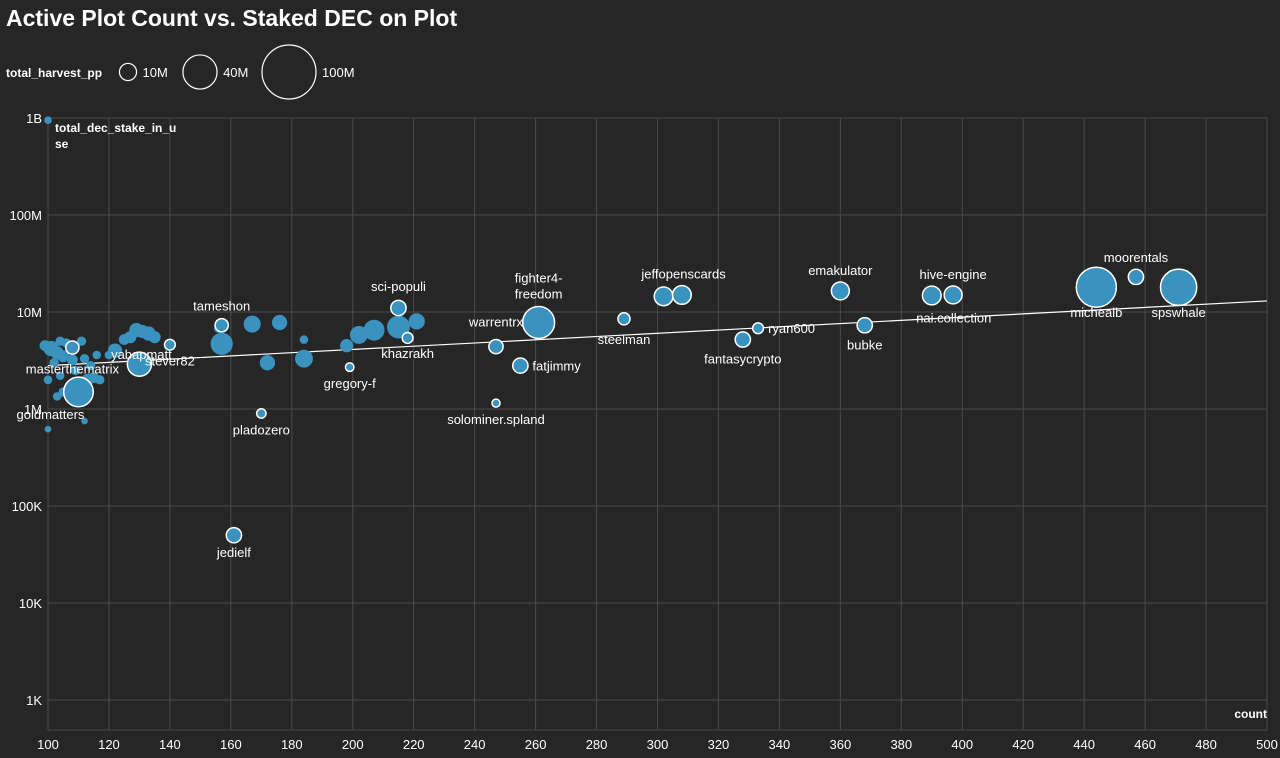  Describe the element at coordinates (864, 344) in the screenshot. I see `point-label-bubke: bubke` at that location.